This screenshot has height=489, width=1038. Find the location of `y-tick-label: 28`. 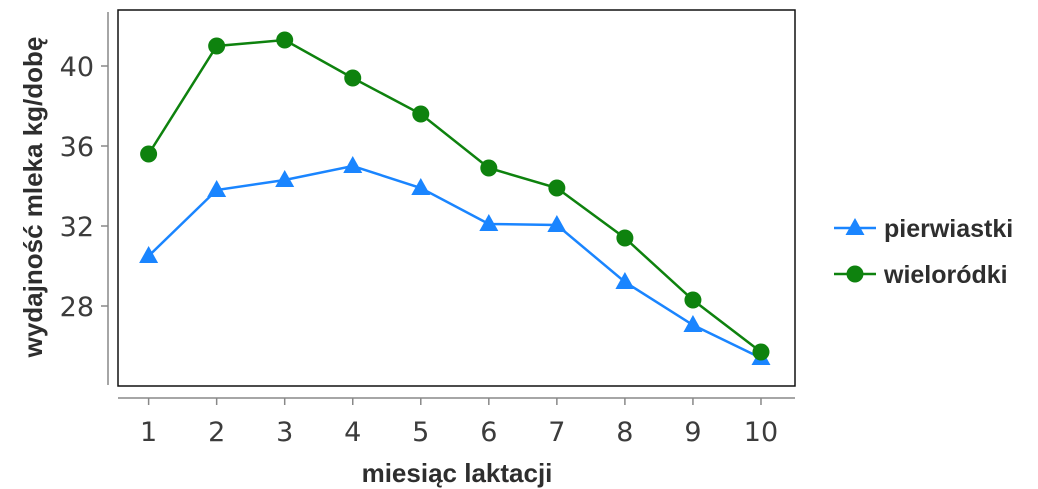

y-tick-label: 28 is located at coordinates (77, 307).